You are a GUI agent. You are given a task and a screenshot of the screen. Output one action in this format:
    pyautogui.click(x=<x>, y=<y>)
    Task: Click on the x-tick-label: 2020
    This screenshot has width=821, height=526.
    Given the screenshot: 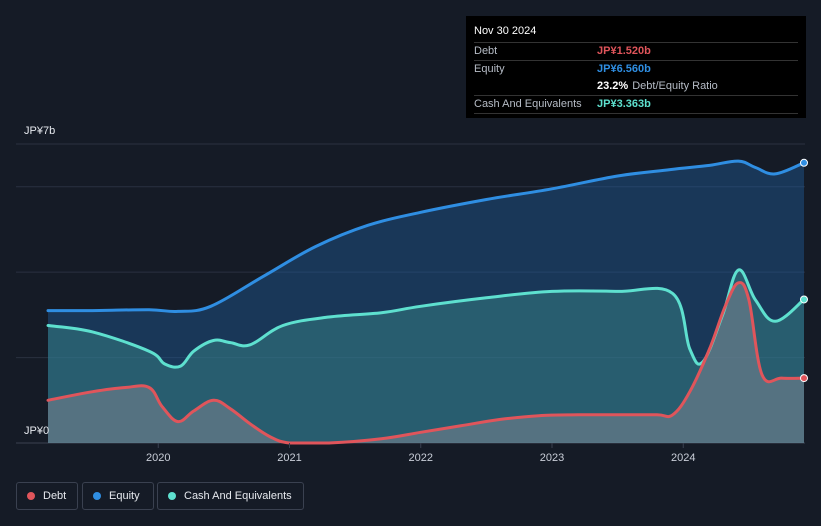 What is the action you would take?
    pyautogui.click(x=158, y=458)
    